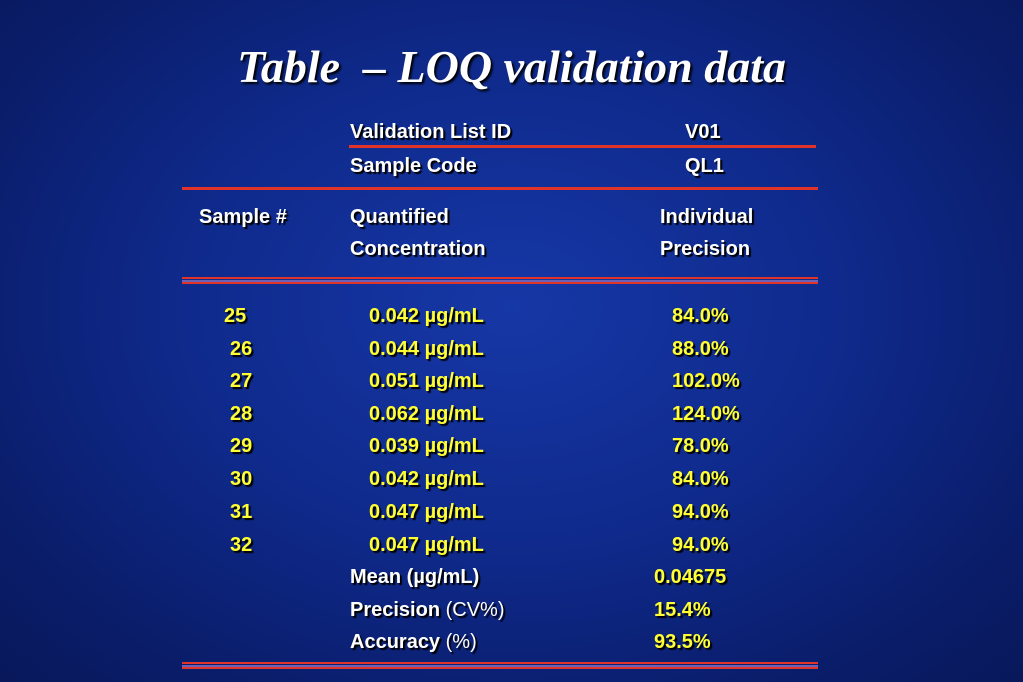 Image resolution: width=1023 pixels, height=682 pixels. I want to click on precision-summary-word: Precision, so click(395, 610).